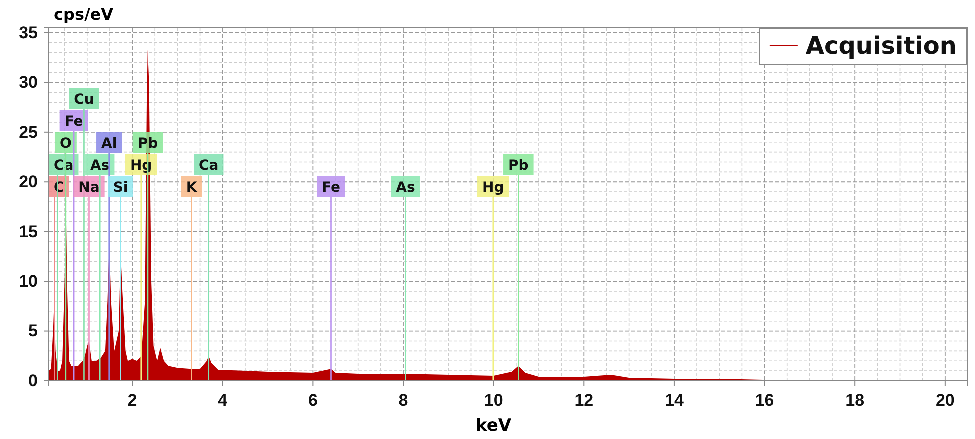 The image size is (975, 439). I want to click on x-tick-label: 20, so click(945, 400).